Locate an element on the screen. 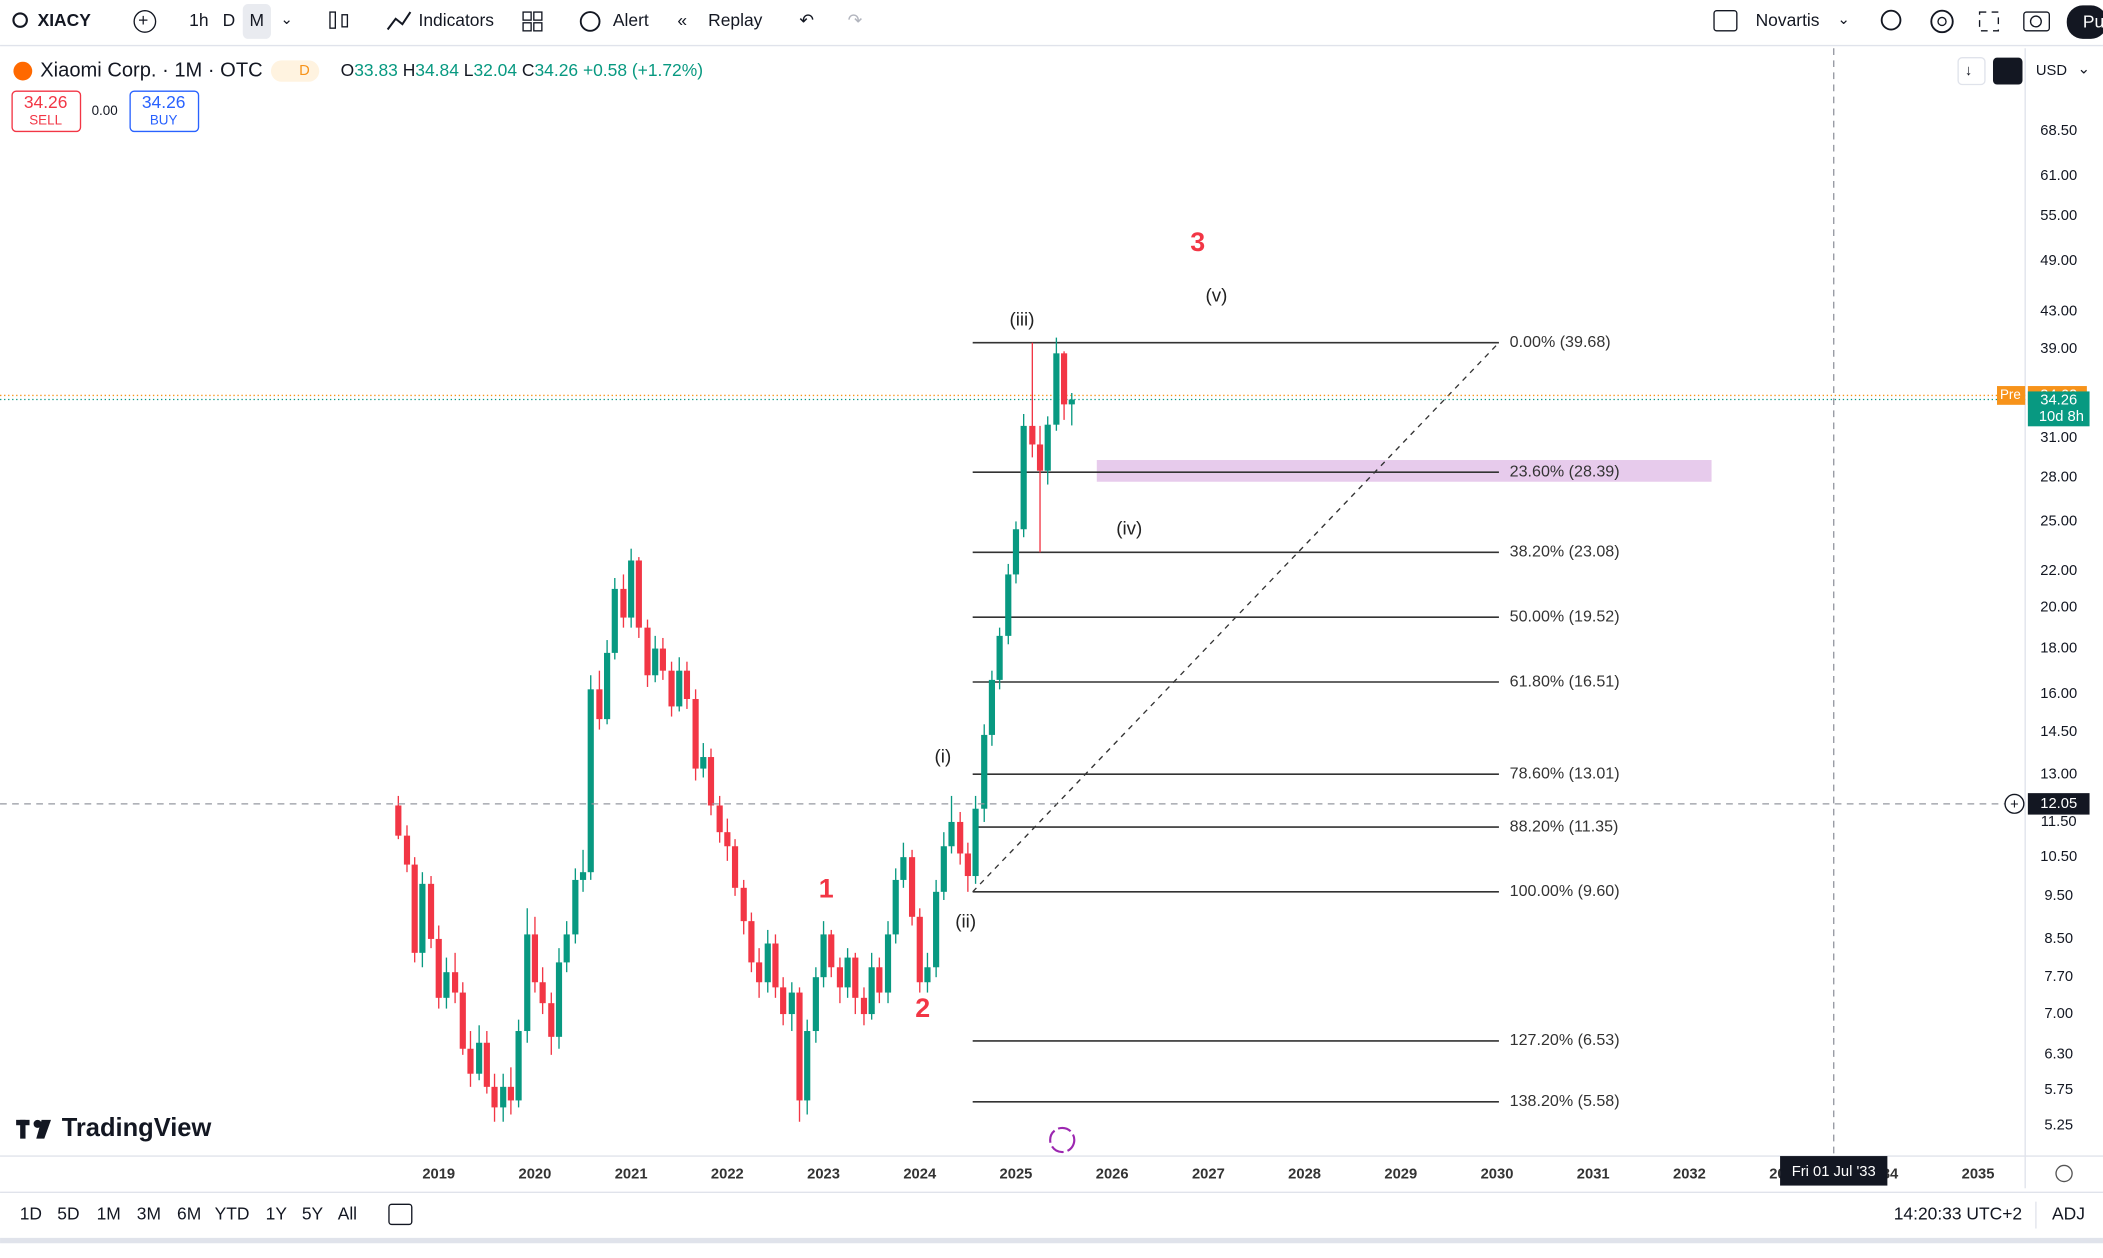  undo: ↶ is located at coordinates (806, 20).